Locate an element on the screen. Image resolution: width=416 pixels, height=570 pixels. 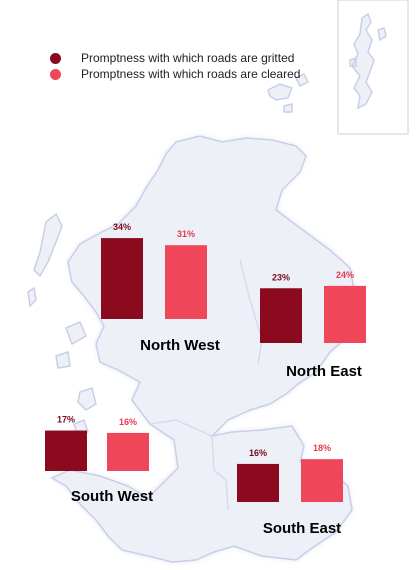
orkney-islands-shape is located at coordinates (288, 92).